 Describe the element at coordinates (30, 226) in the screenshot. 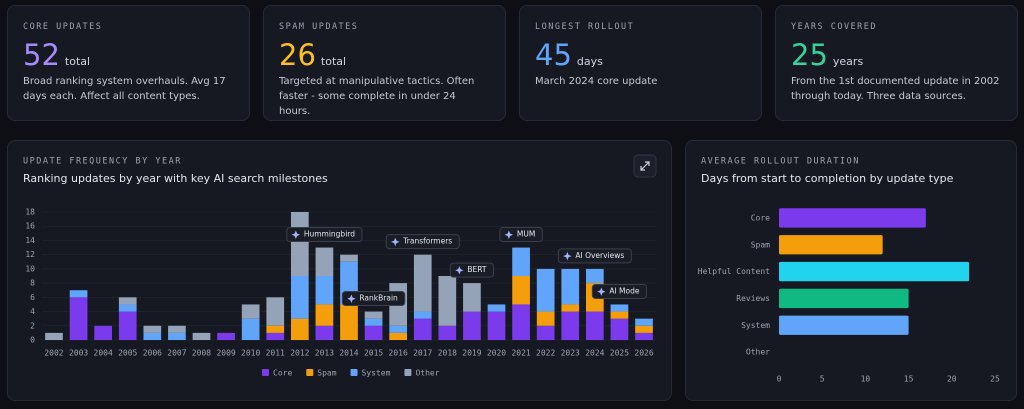

I see `y-tick-label: 16` at that location.